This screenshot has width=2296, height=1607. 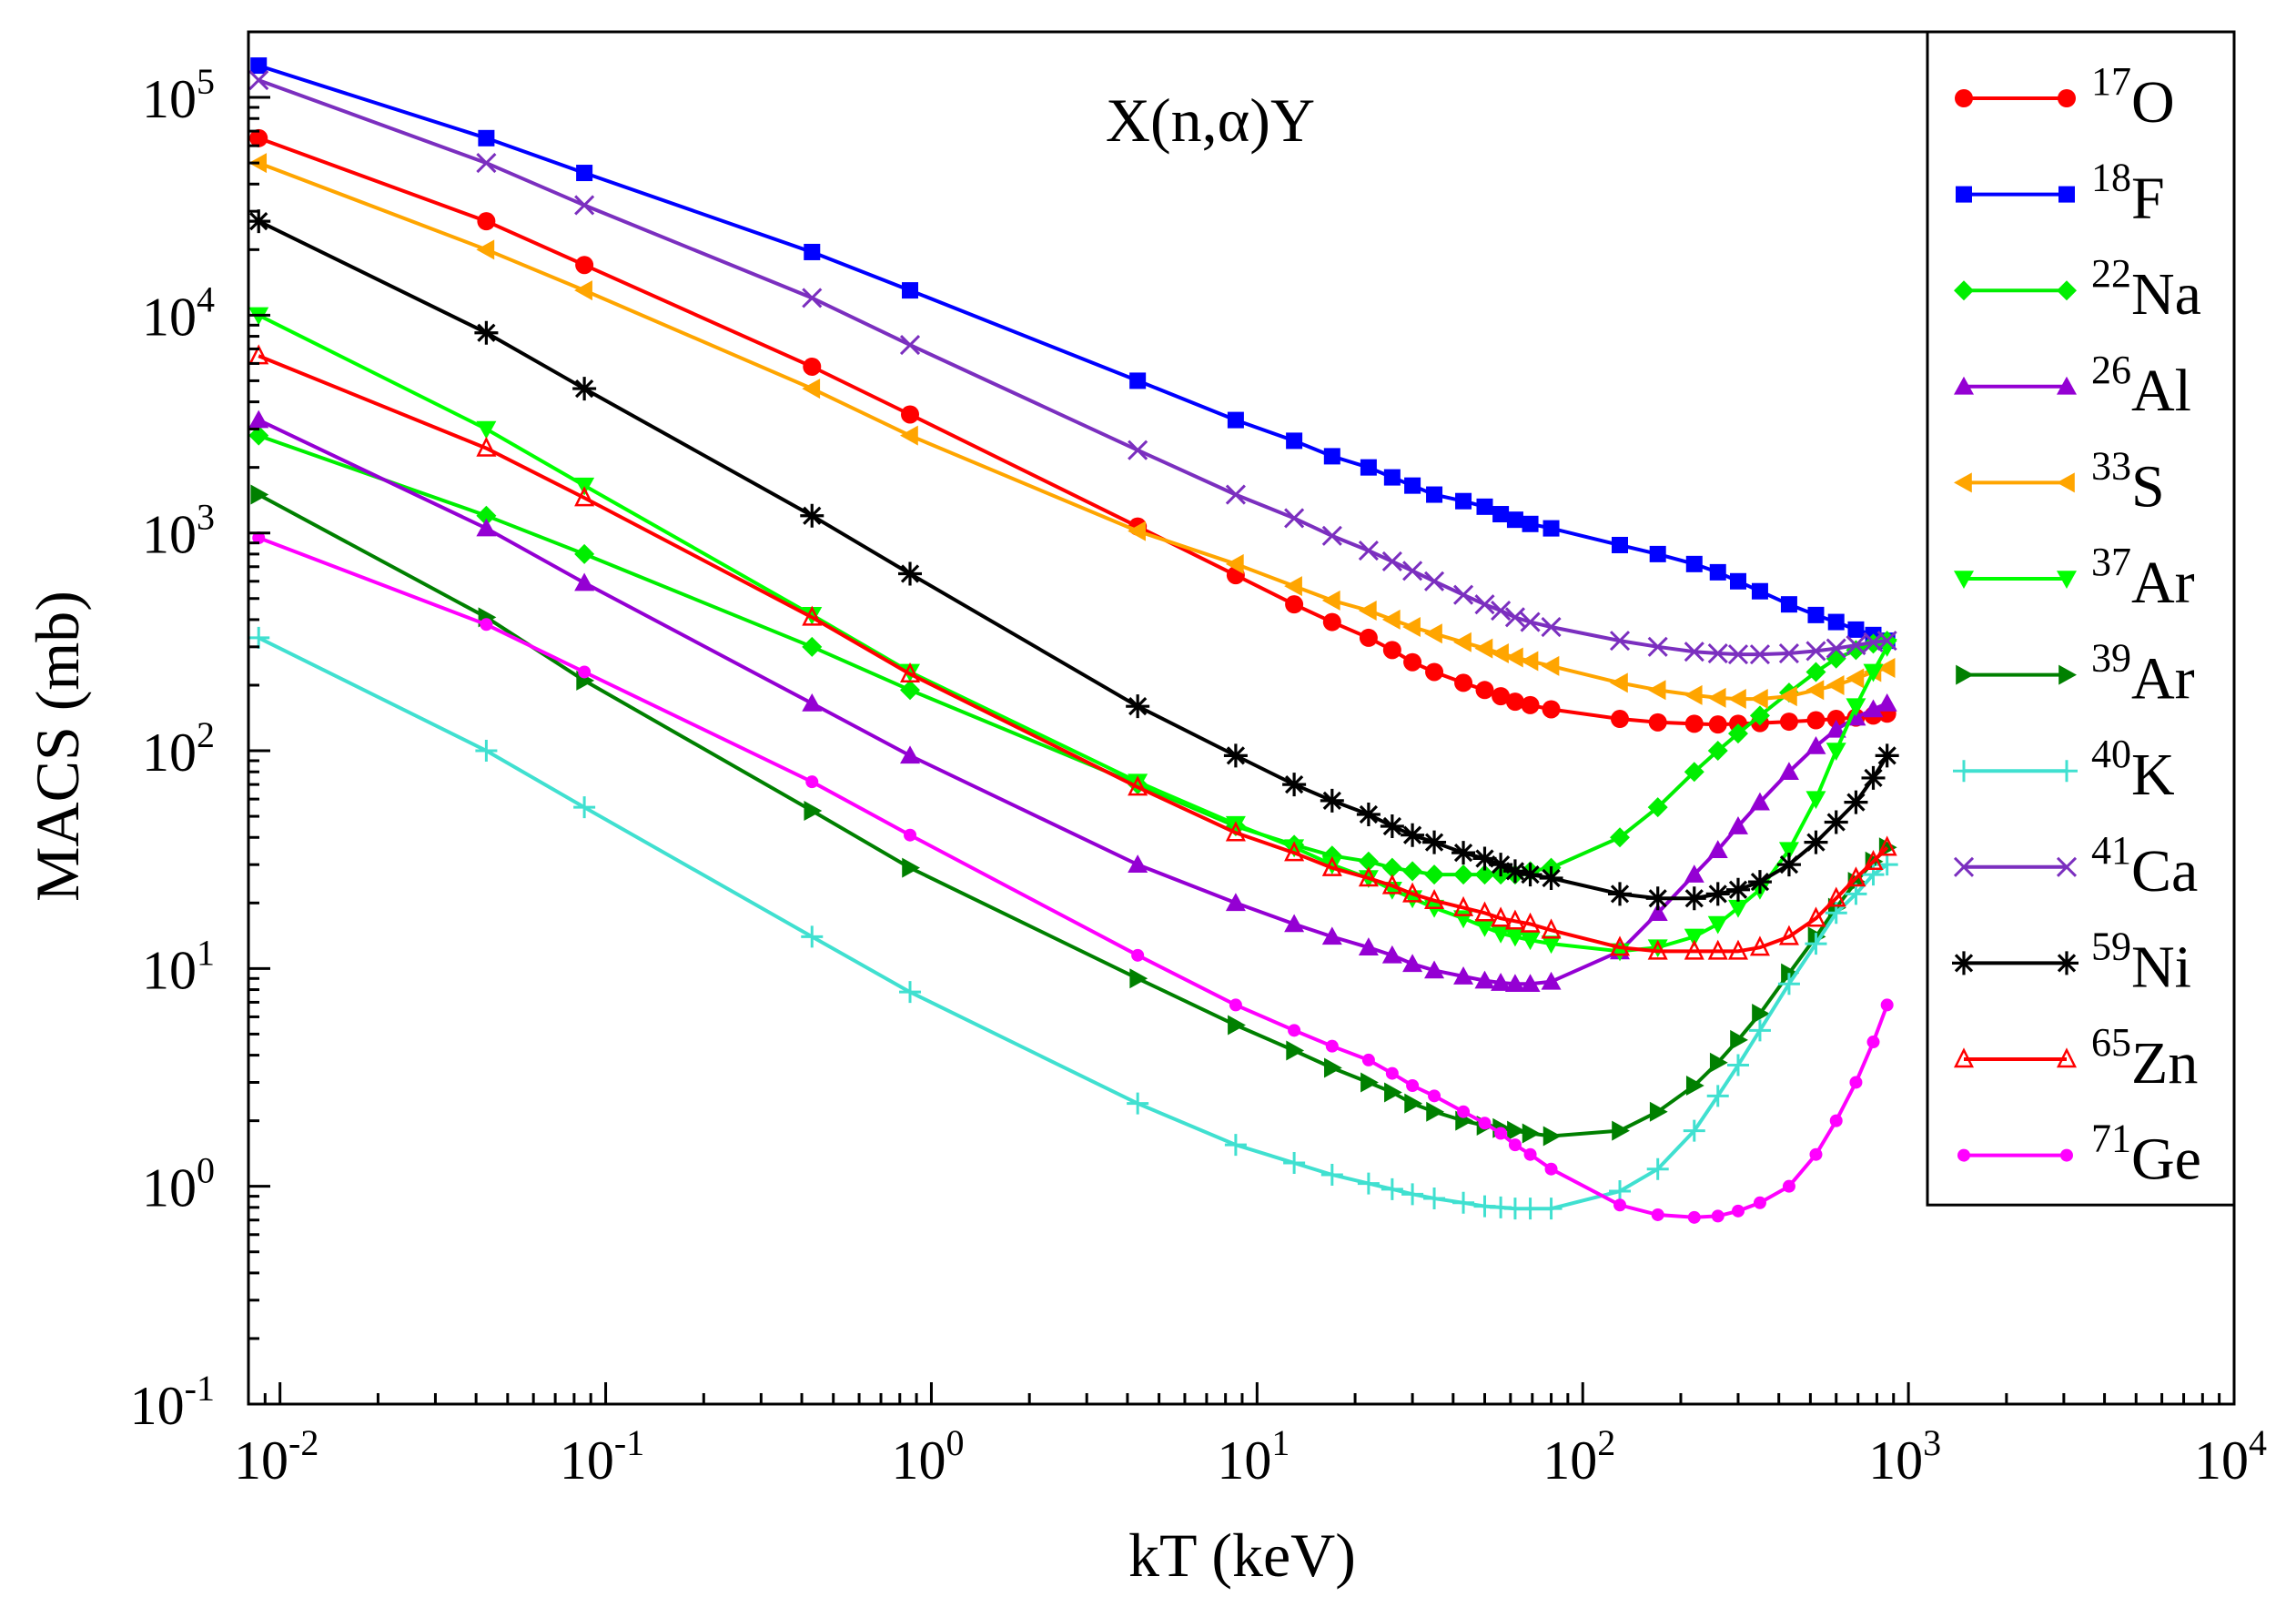 I want to click on x-axis-label: kT (keV), so click(x=1242, y=1556).